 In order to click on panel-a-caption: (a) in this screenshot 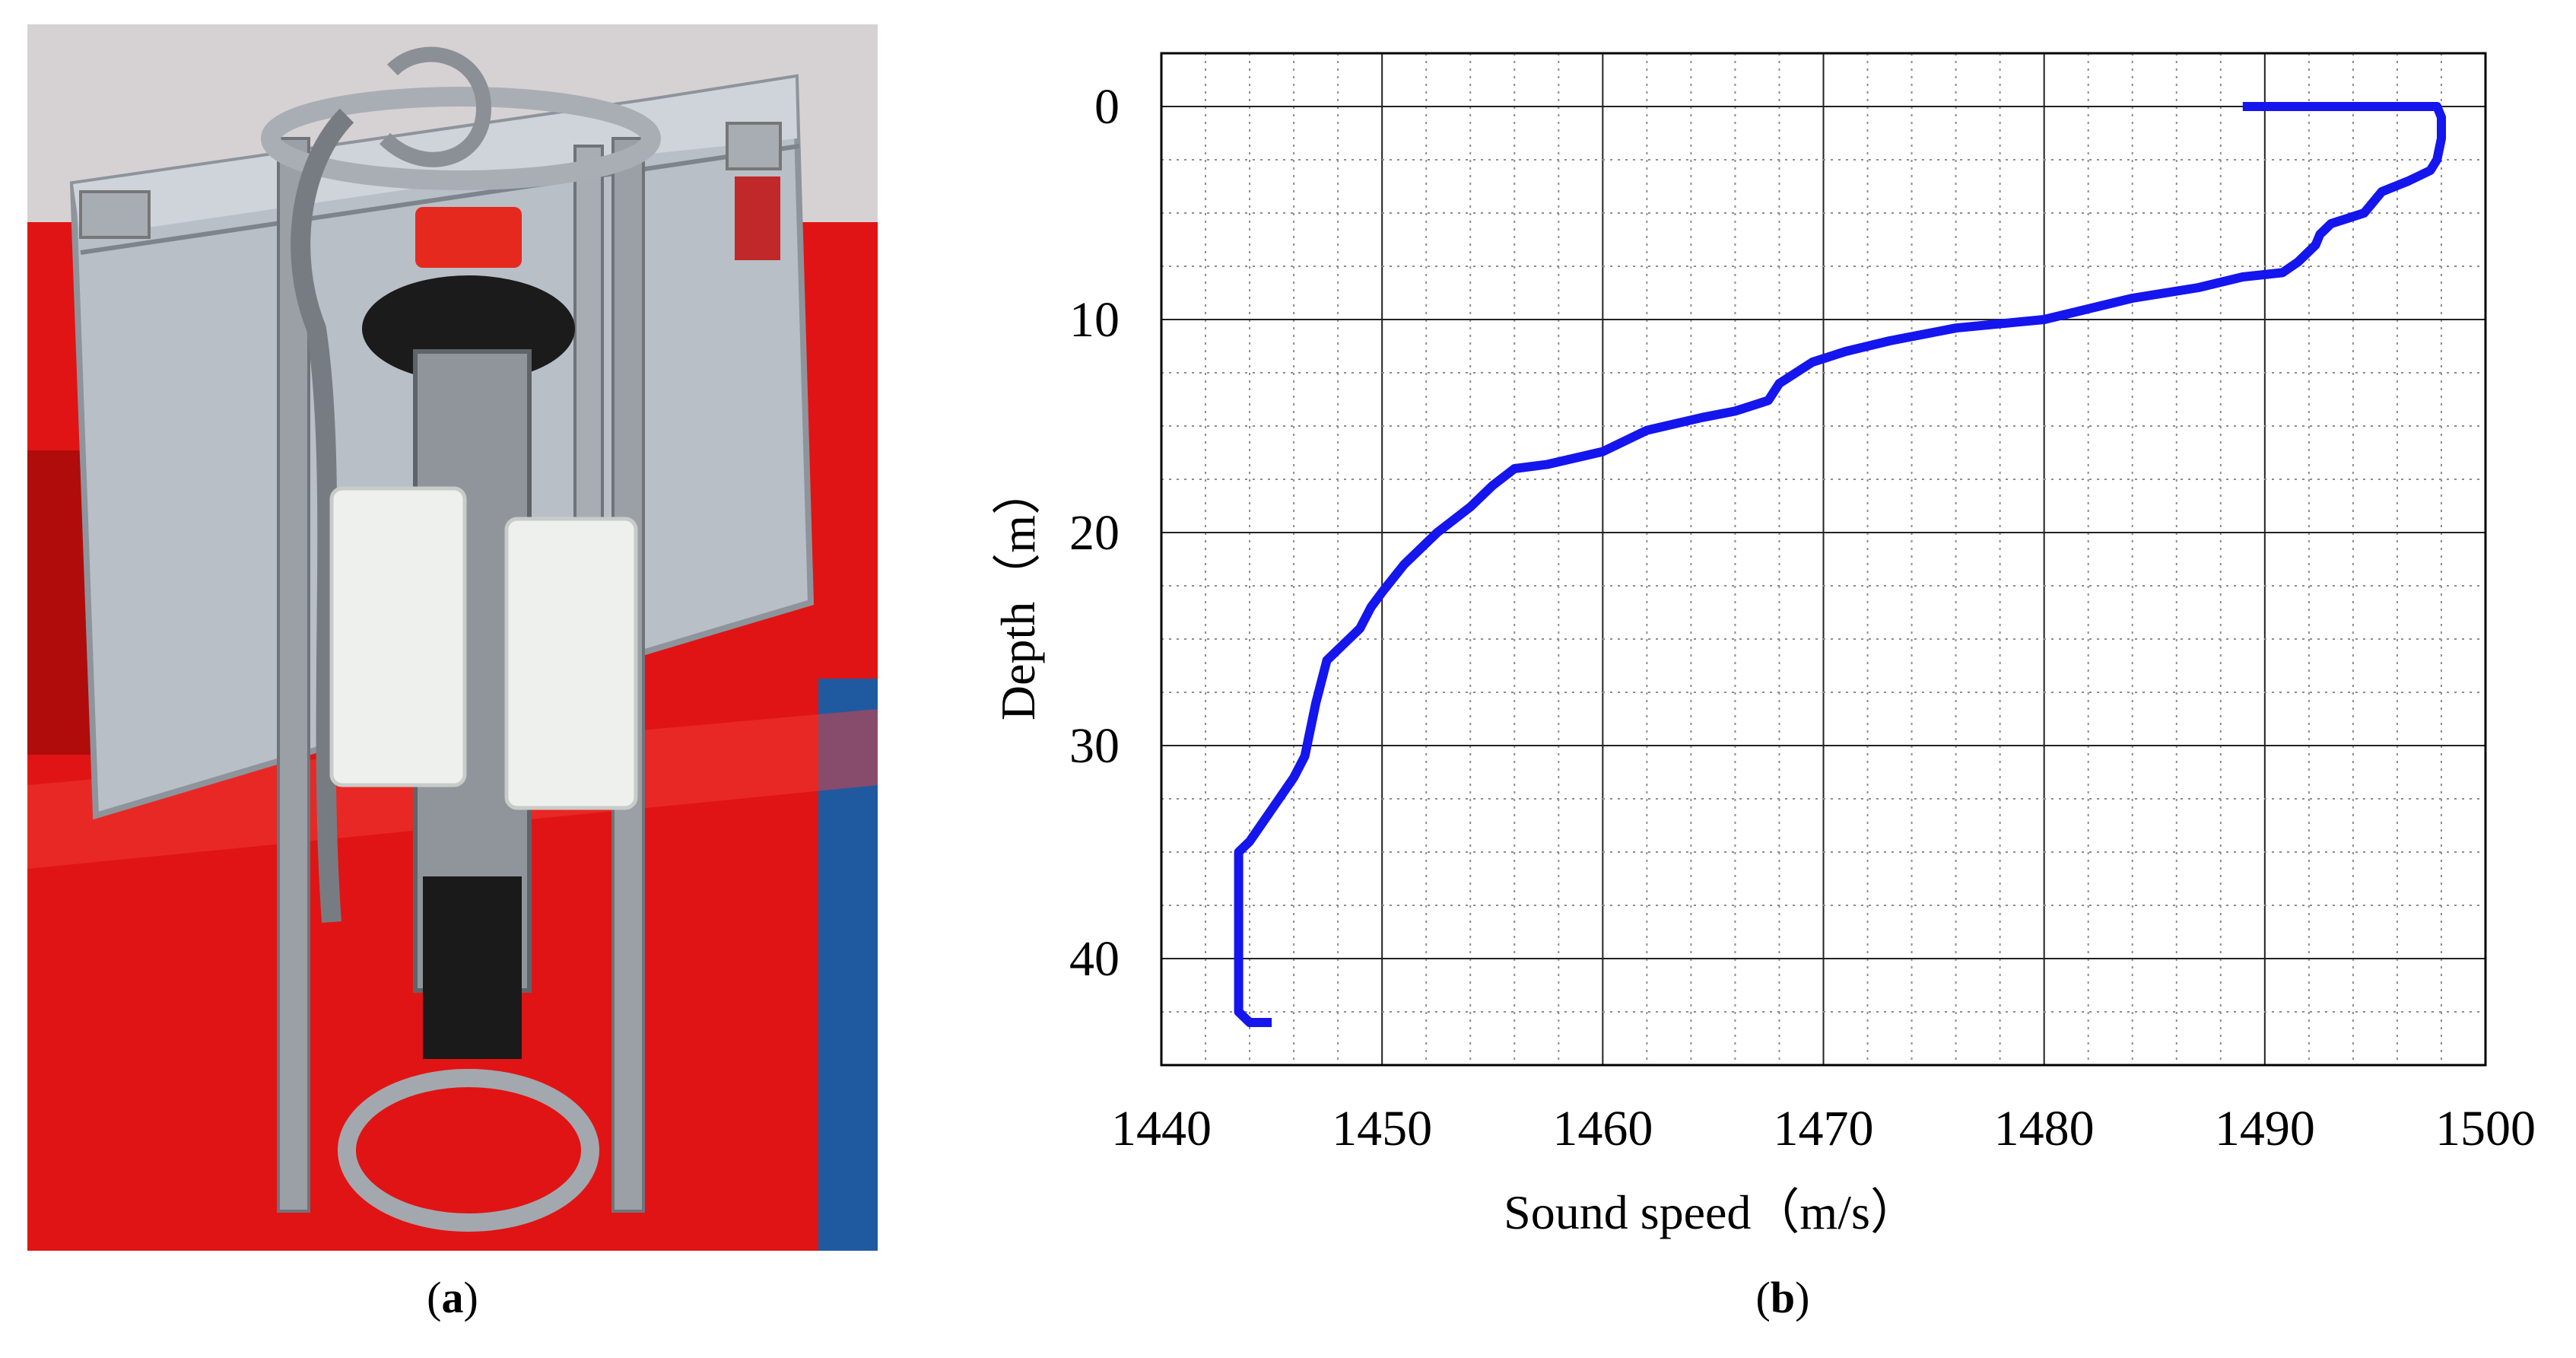, I will do `click(452, 1297)`.